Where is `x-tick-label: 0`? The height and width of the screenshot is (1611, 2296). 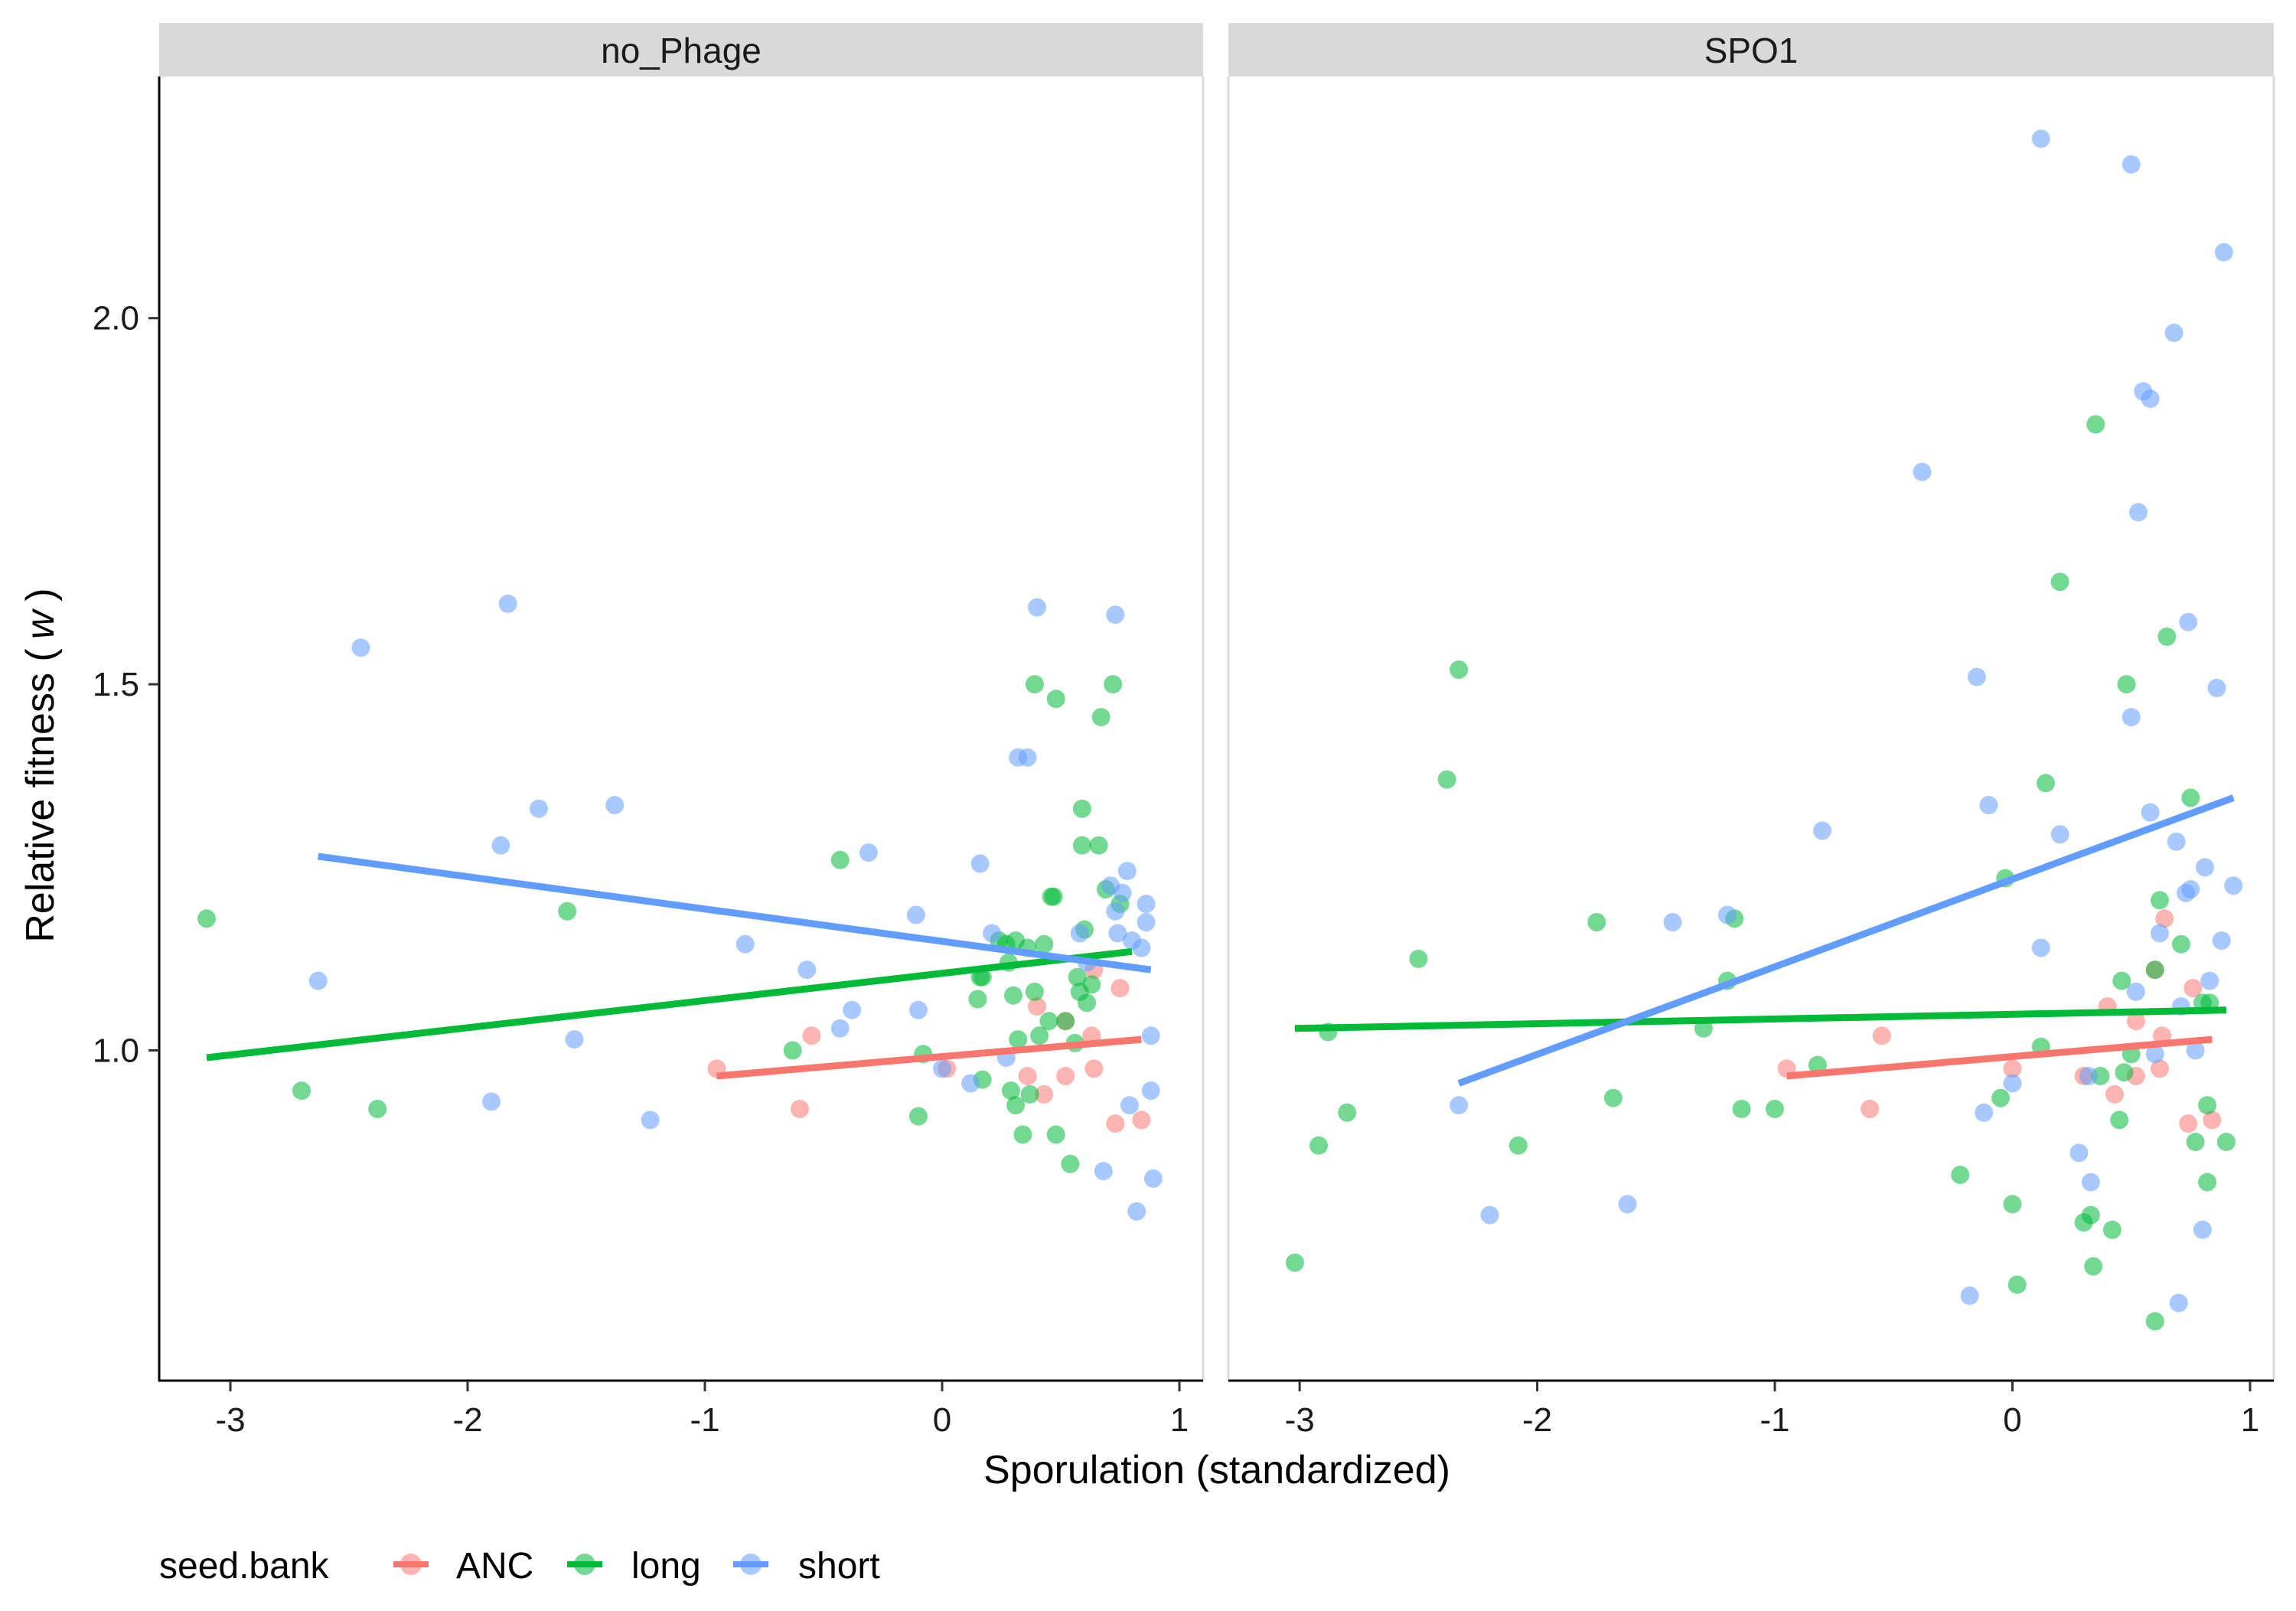 x-tick-label: 0 is located at coordinates (2012, 1420).